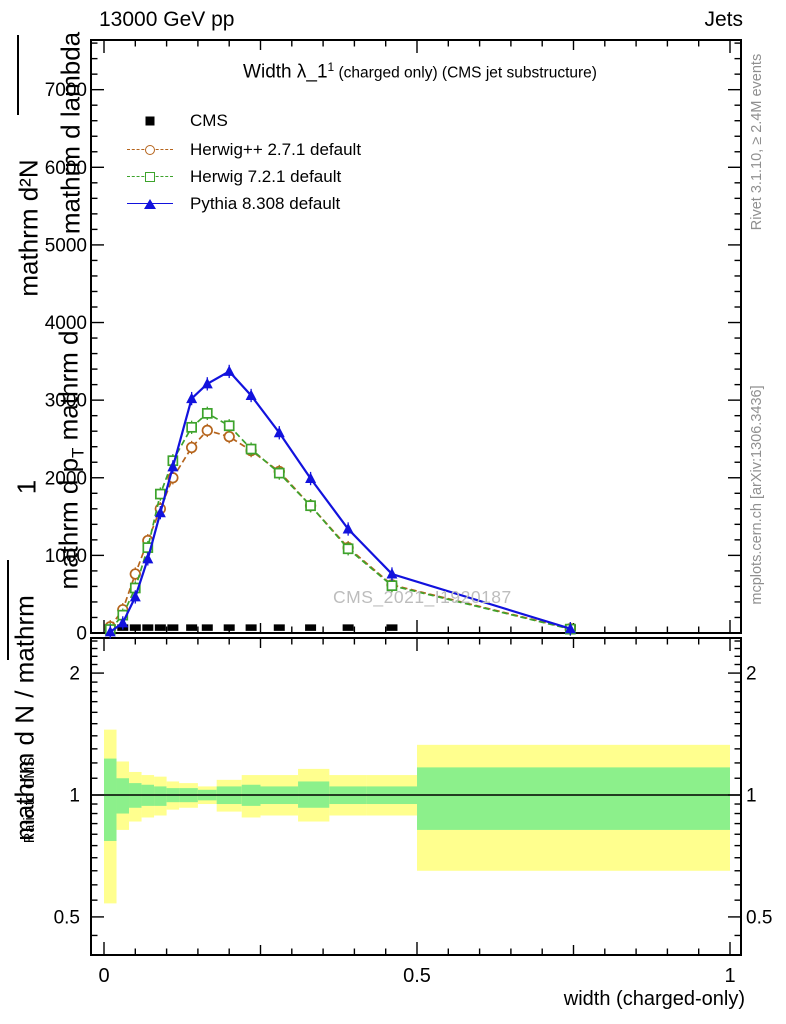 This screenshot has width=786, height=1024. Describe the element at coordinates (81, 634) in the screenshot. I see `y-axis-tick-label: 0` at that location.